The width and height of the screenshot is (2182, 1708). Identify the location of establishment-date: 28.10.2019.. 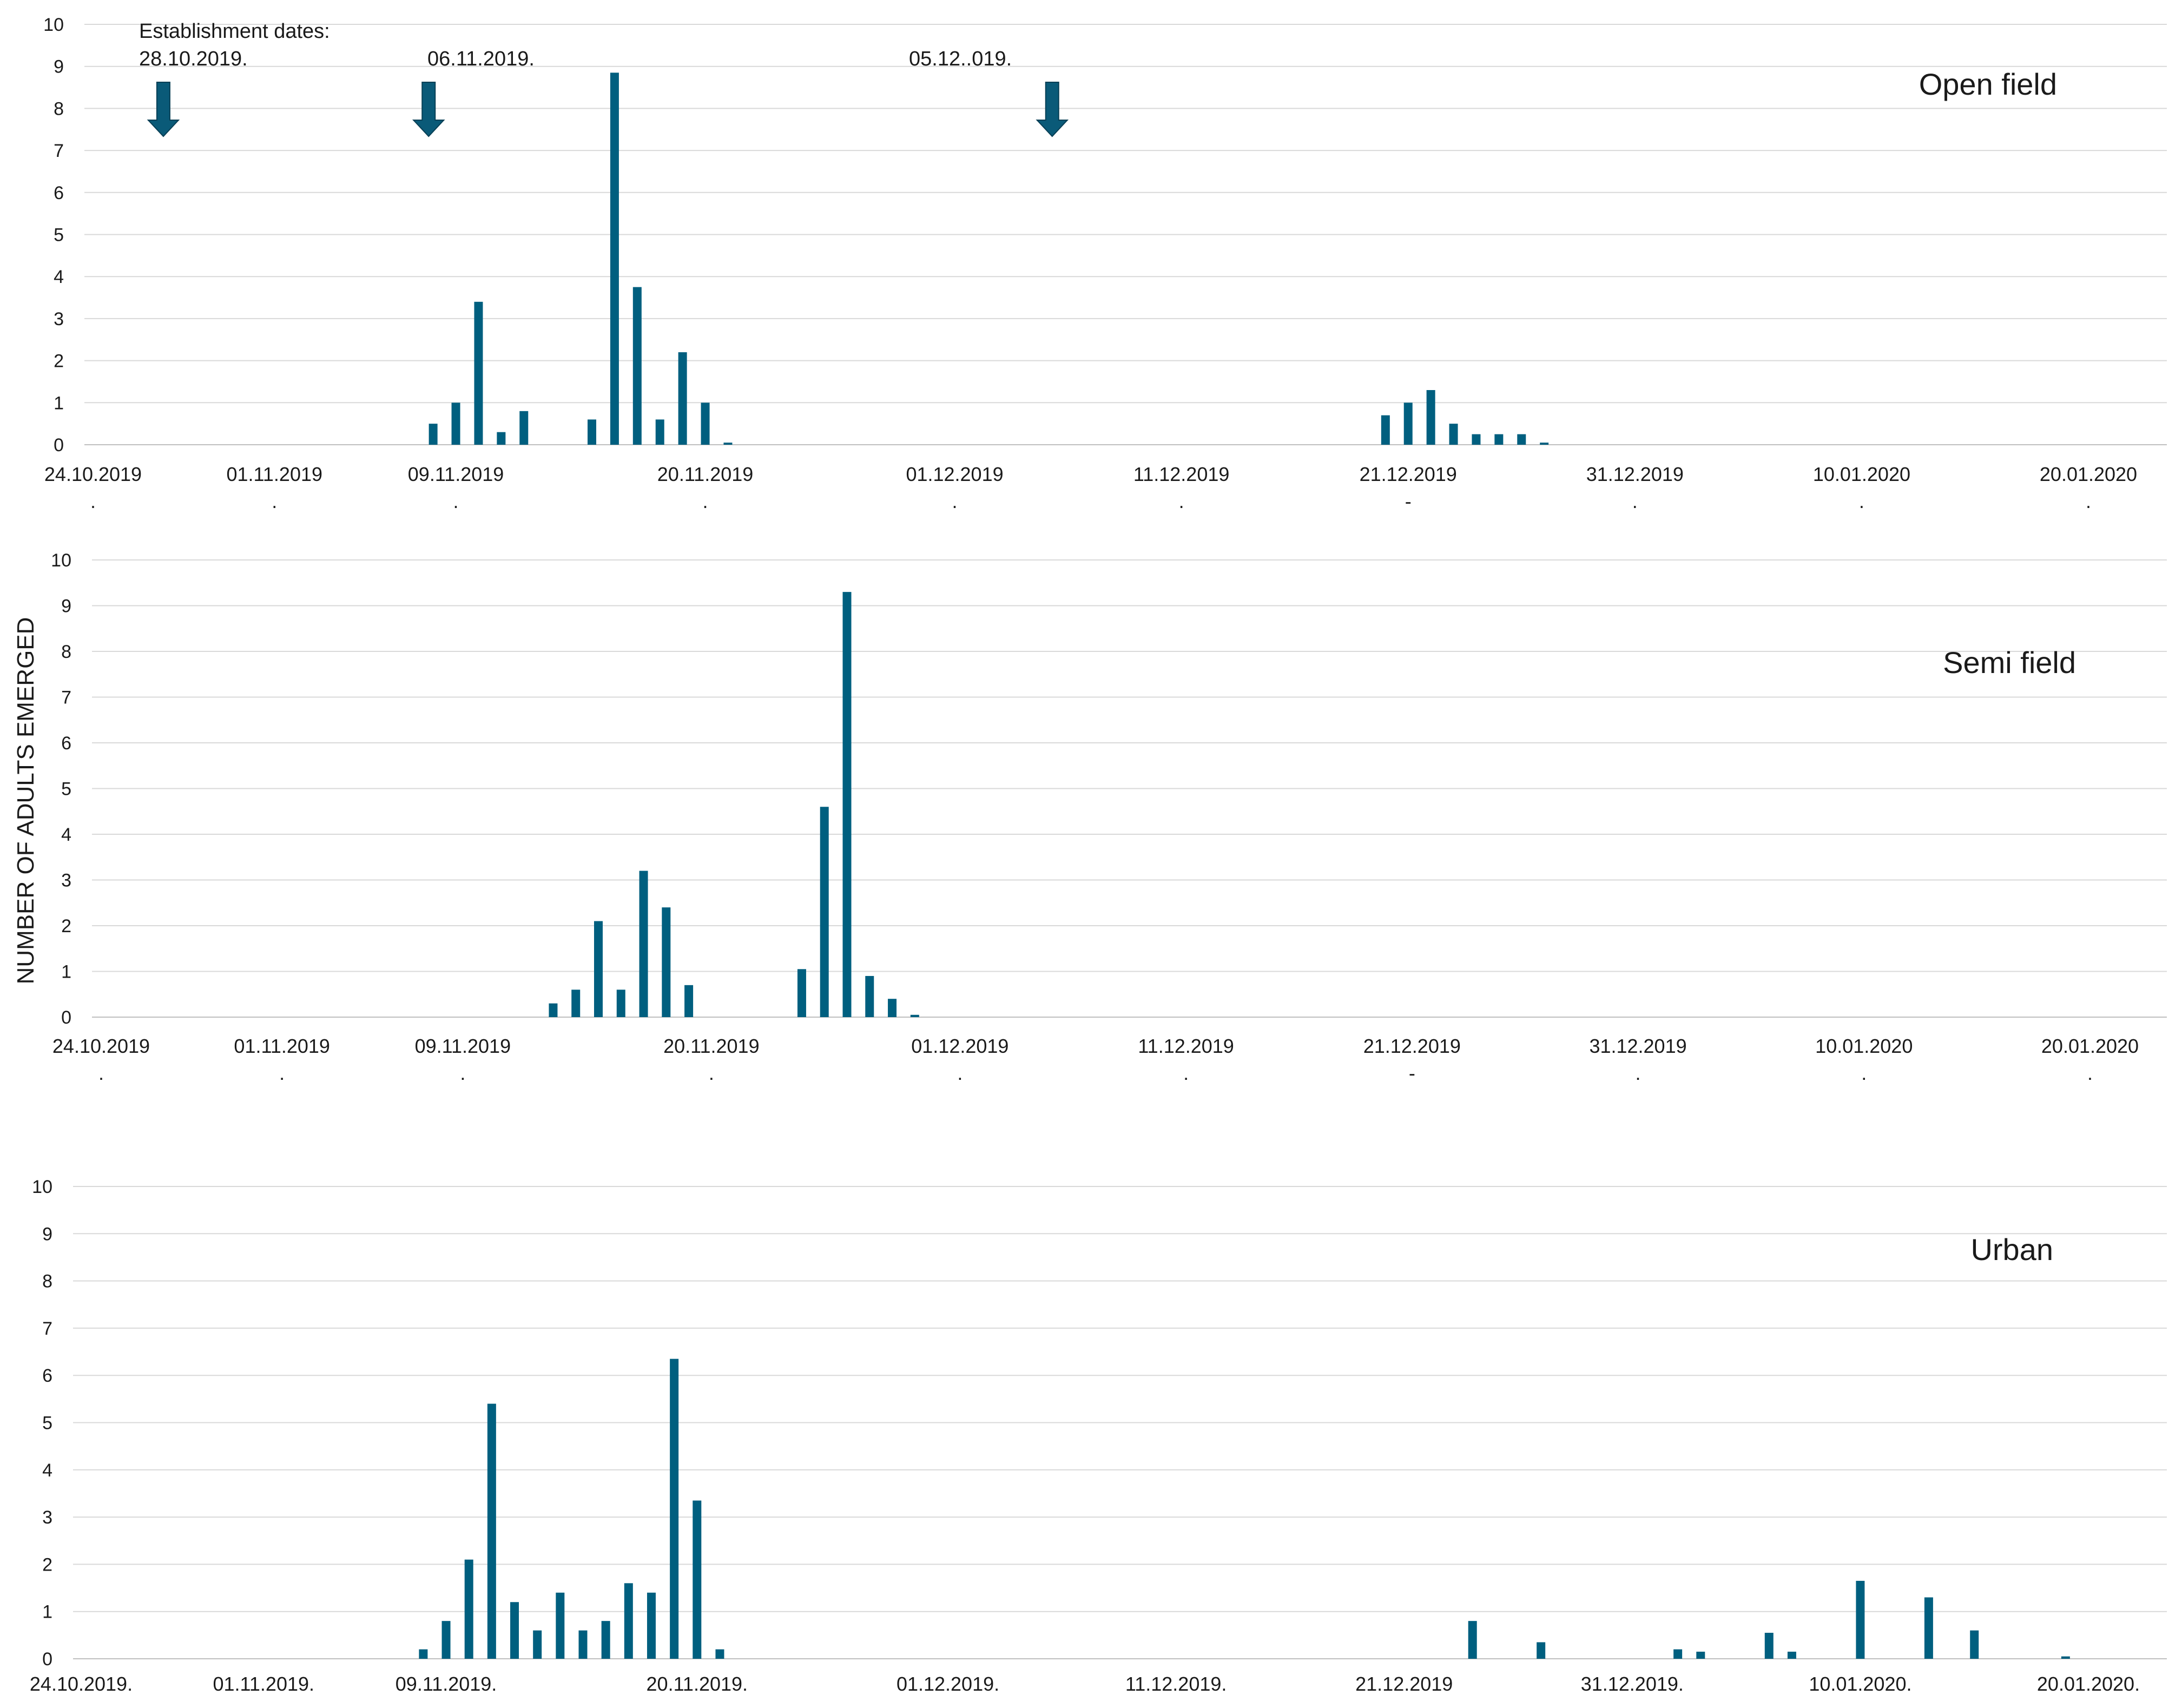
(193, 59).